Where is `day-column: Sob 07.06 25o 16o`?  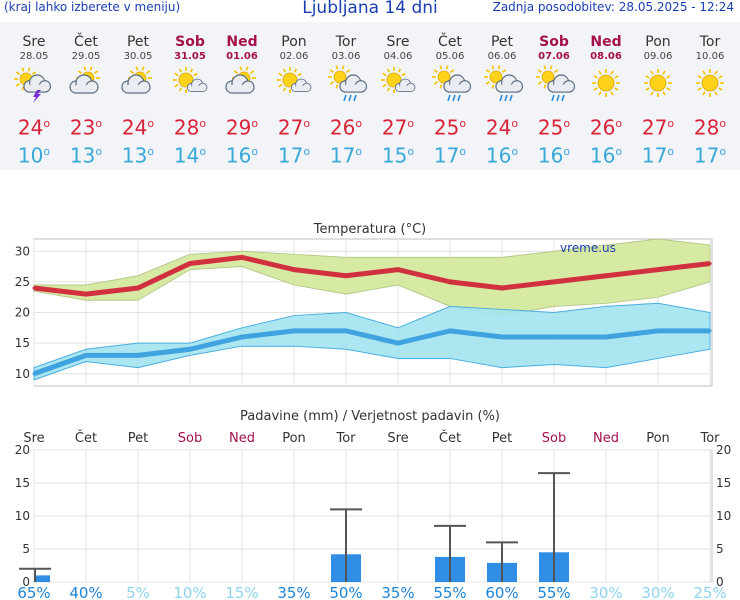
day-column: Sob 07.06 25o 16o is located at coordinates (554, 95).